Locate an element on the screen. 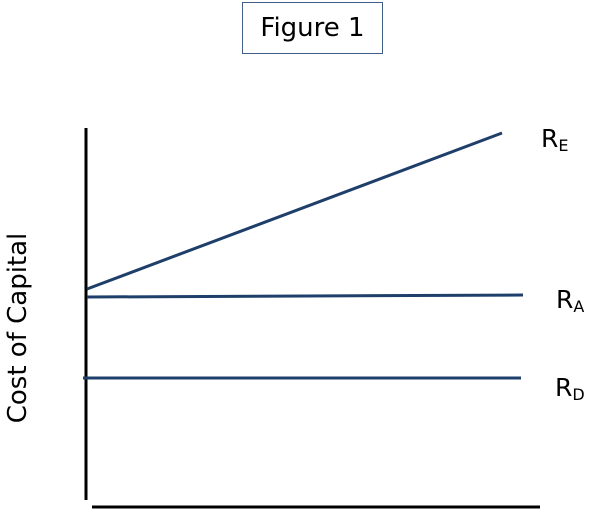 The height and width of the screenshot is (522, 591). figure-title-text: Figure 1 is located at coordinates (312, 28).